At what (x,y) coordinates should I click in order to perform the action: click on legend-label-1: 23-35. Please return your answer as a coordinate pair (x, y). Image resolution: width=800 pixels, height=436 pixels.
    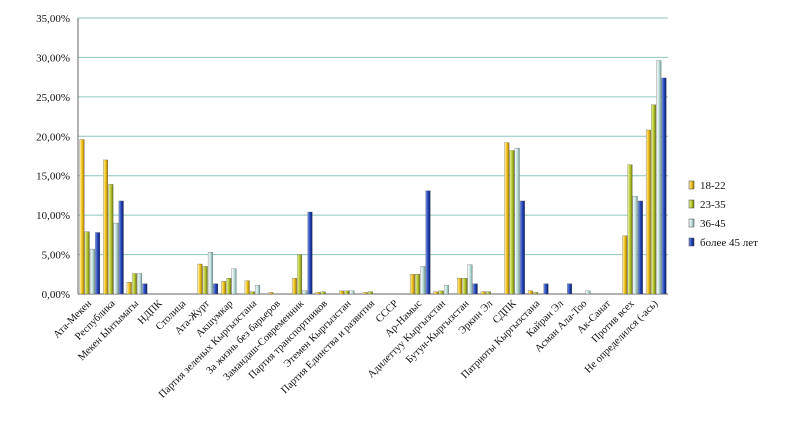
    Looking at the image, I should click on (713, 205).